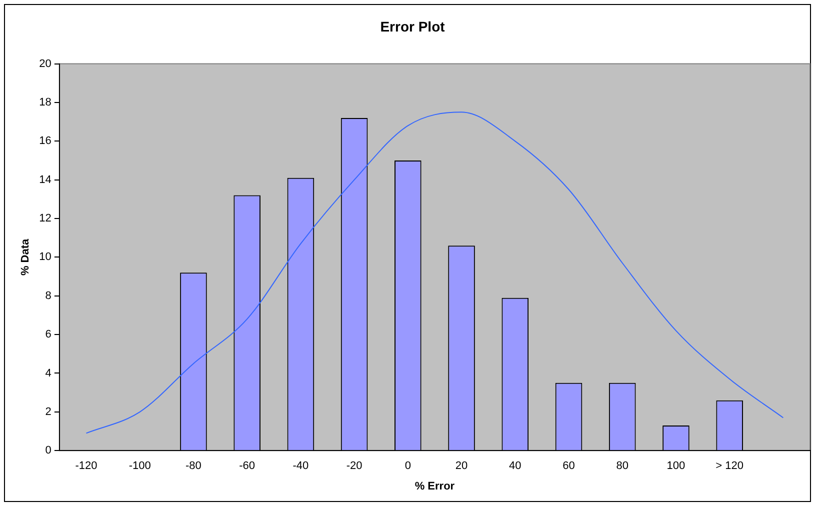  What do you see at coordinates (413, 26) in the screenshot?
I see `chart-title: Error Plot` at bounding box center [413, 26].